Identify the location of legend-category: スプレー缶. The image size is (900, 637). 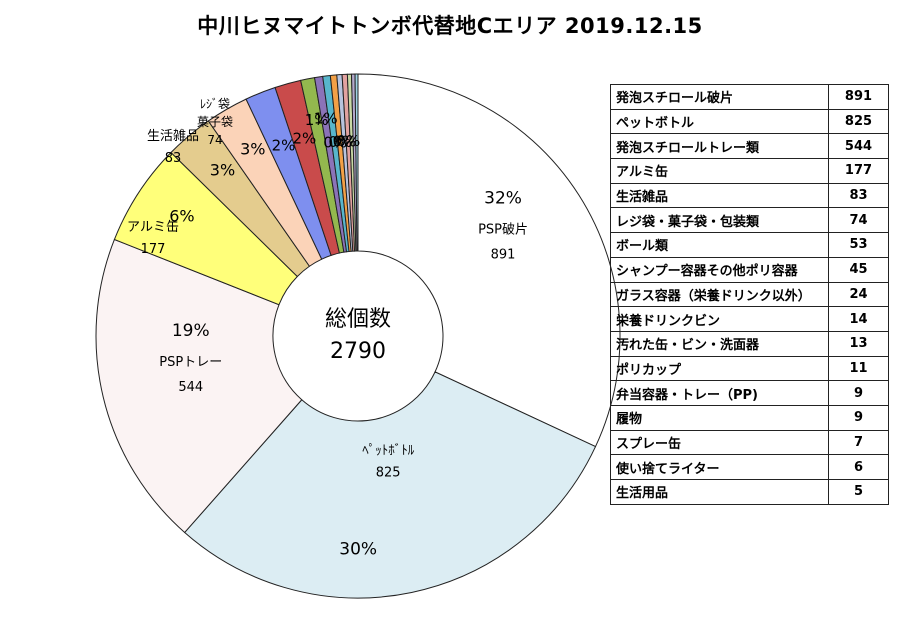
(719, 442).